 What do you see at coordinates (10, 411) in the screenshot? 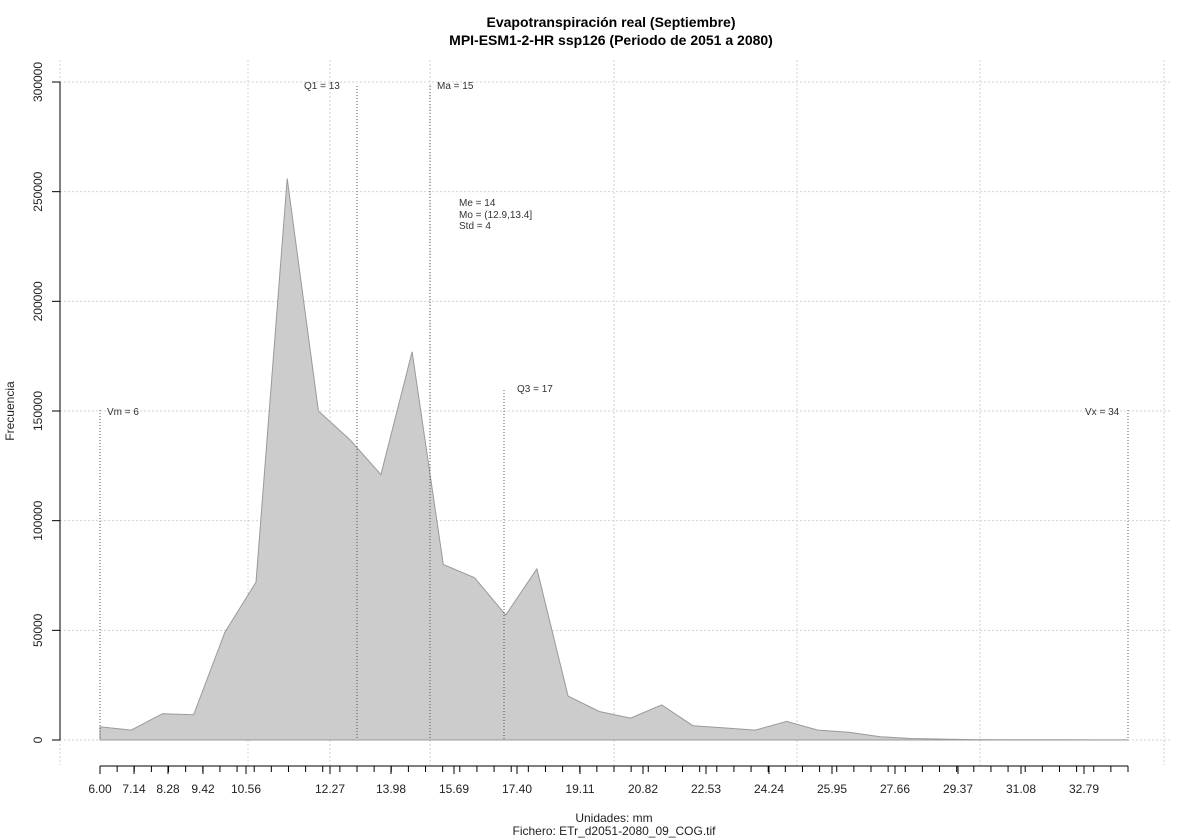
I see `y-axis-label: Frecuencia` at bounding box center [10, 411].